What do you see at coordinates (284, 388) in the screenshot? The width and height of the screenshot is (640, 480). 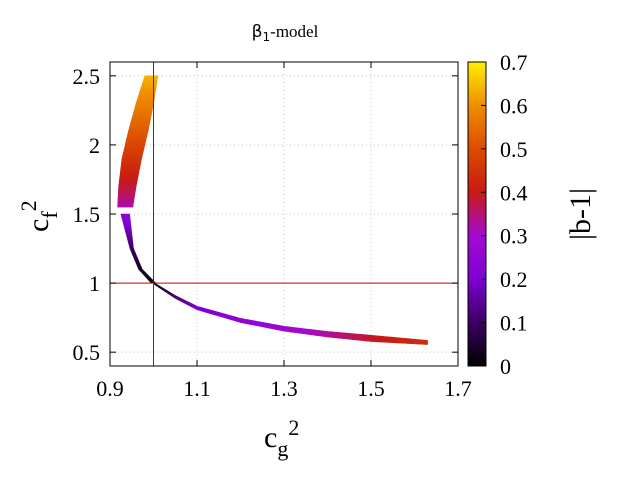 I see `x-tick-label: 1.3` at bounding box center [284, 388].